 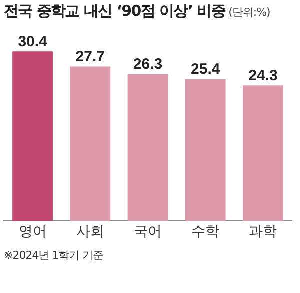 I want to click on data-label: 25.4, so click(x=206, y=69).